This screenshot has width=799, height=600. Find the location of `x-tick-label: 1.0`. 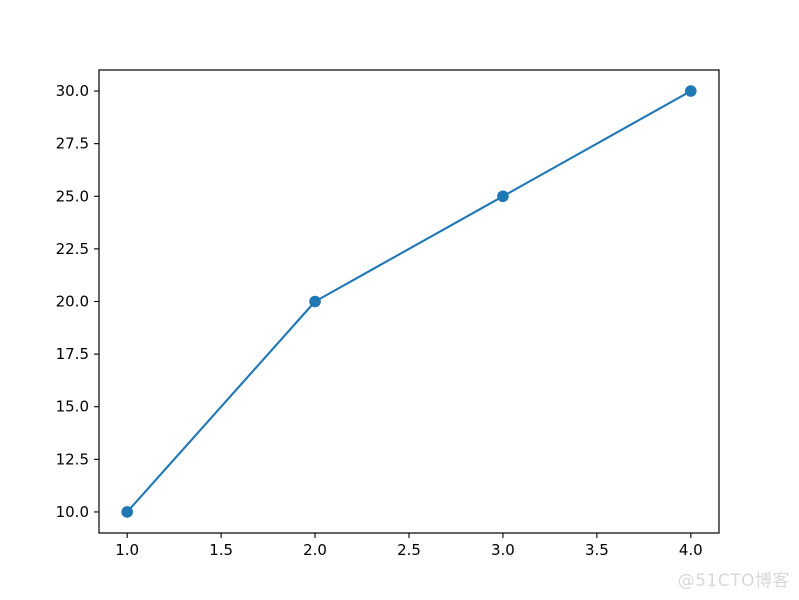

x-tick-label: 1.0 is located at coordinates (127, 550).